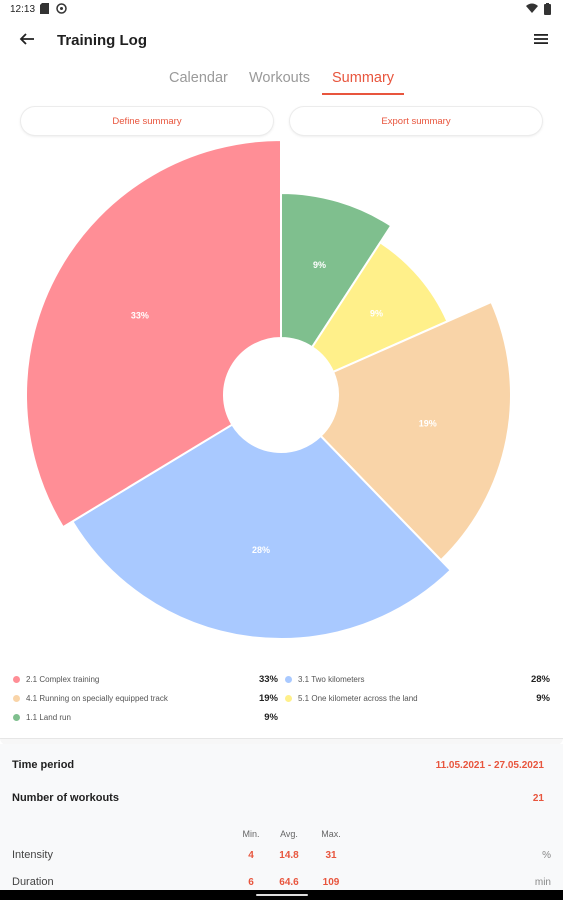 The image size is (563, 900). What do you see at coordinates (261, 550) in the screenshot?
I see `pie-slice-label: 28%` at bounding box center [261, 550].